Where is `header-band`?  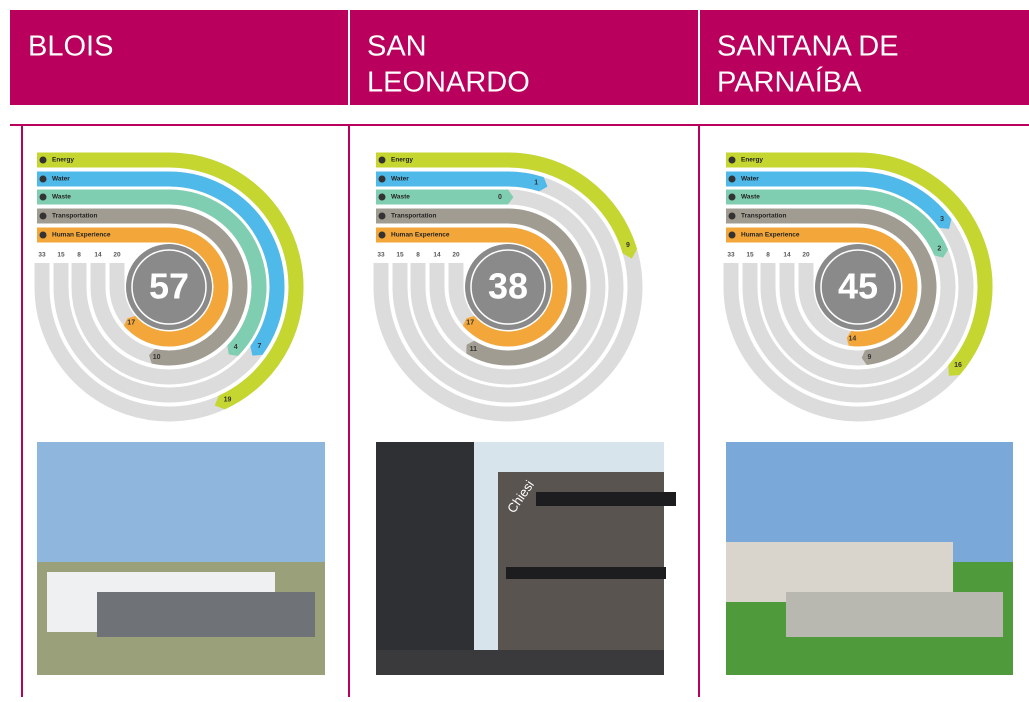
header-band is located at coordinates (519, 57).